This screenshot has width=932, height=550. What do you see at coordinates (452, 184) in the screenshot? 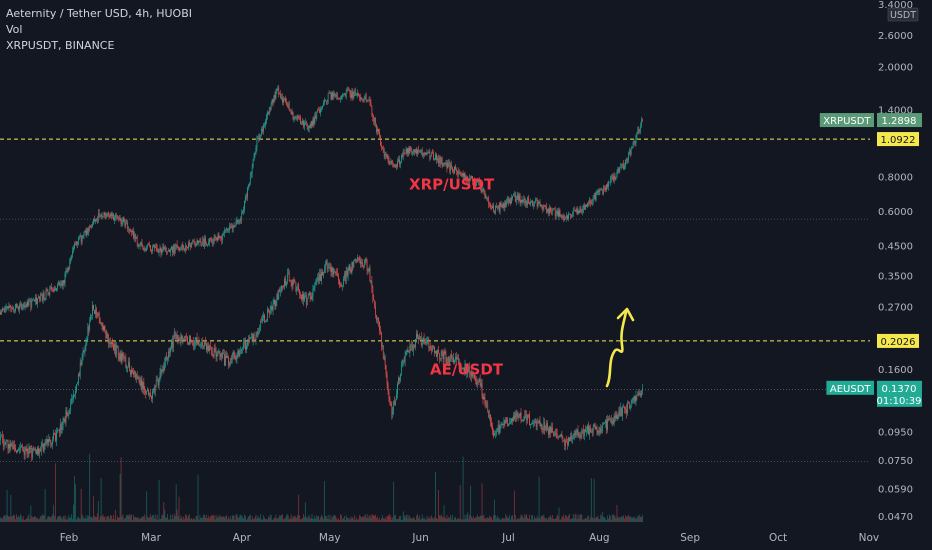
I see `annotation-label: XRP/USDT` at bounding box center [452, 184].